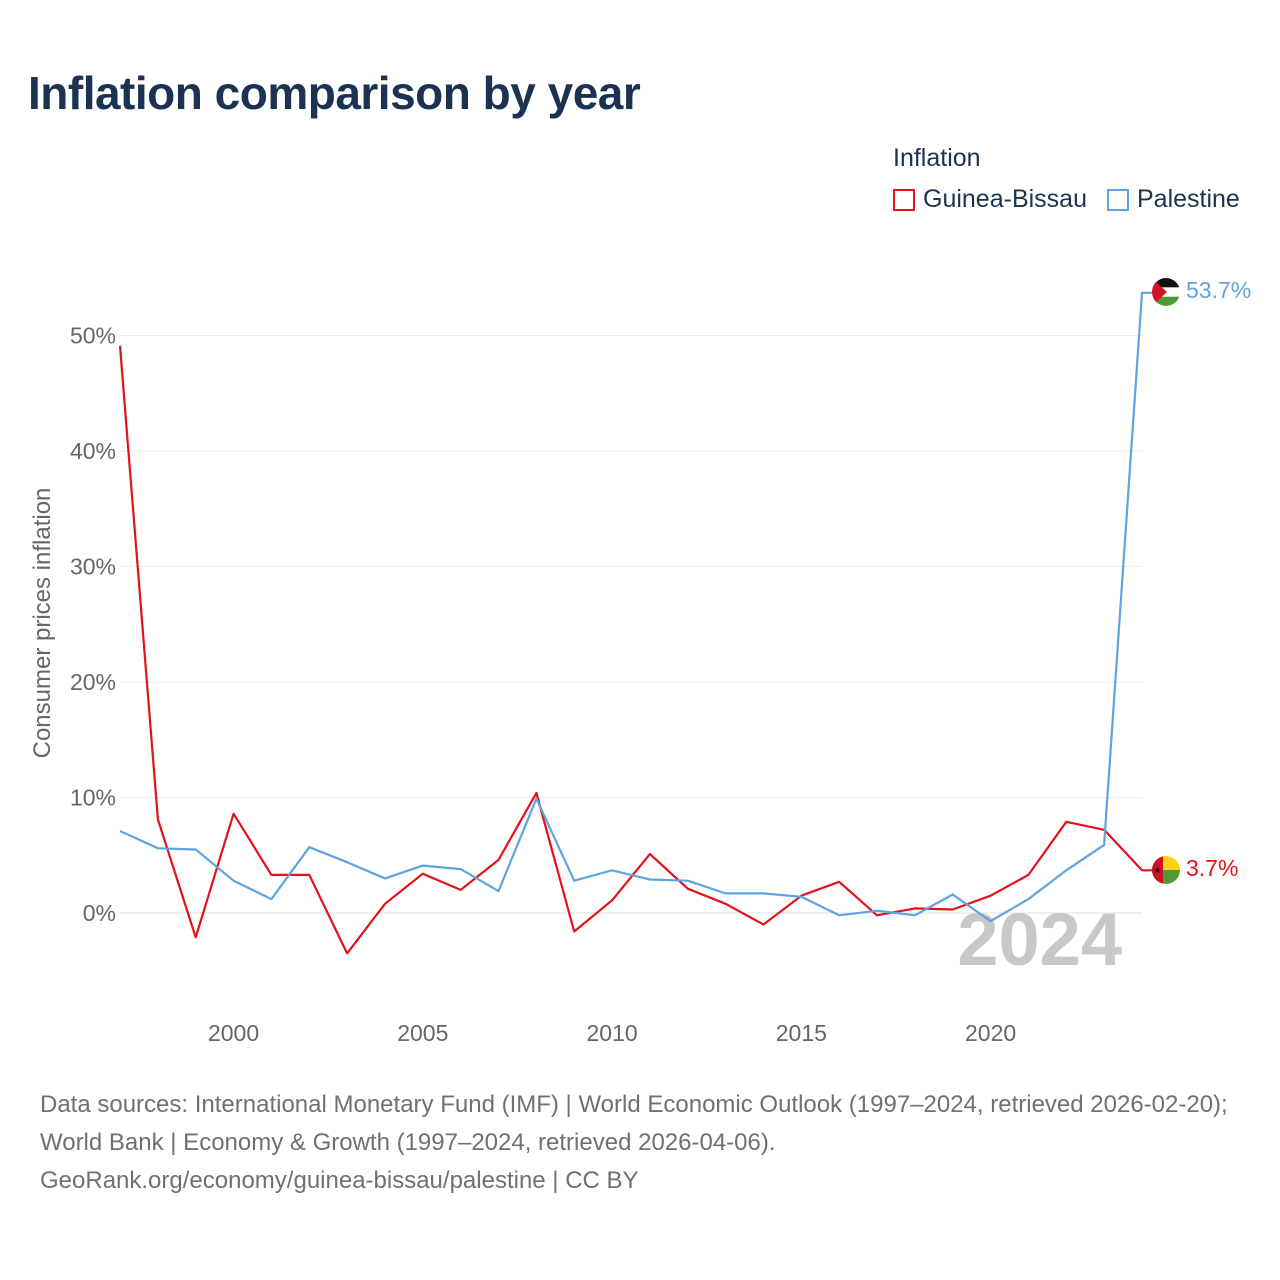 The height and width of the screenshot is (1280, 1280). Describe the element at coordinates (93, 625) in the screenshot. I see `y-axis-ticks: 0% 10% 20% 30% 40% 50%` at that location.